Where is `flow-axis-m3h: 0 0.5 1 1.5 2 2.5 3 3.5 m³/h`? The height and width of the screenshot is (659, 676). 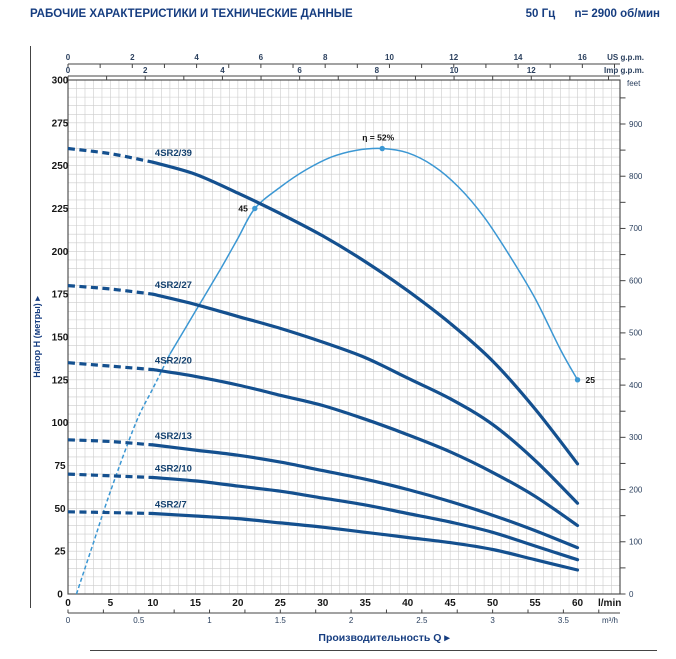 flow-axis-m3h: 0 0.5 1 1.5 2 2.5 3 3.5 m³/h is located at coordinates (343, 617).